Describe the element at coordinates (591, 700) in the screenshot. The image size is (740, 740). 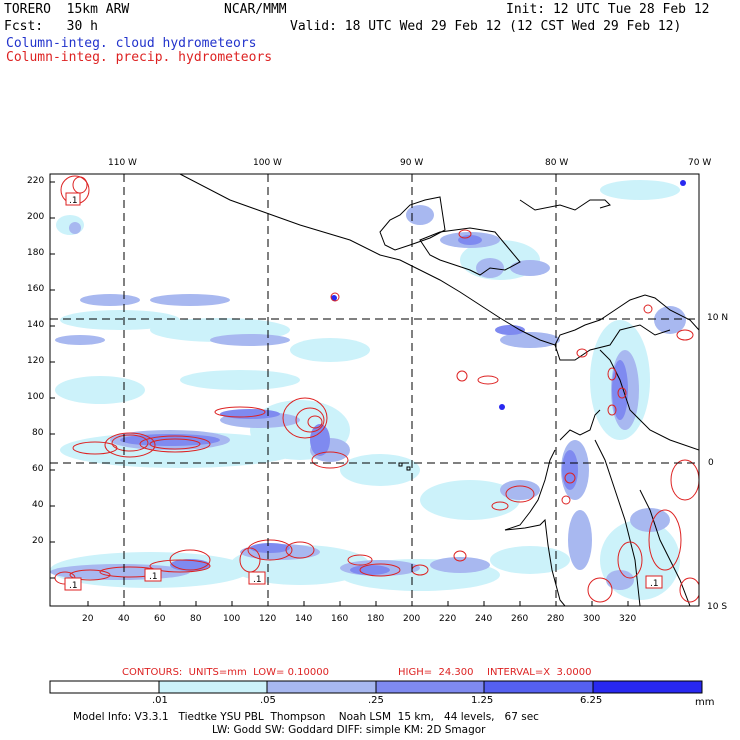
I see `colorbar-tick: 6.25` at that location.